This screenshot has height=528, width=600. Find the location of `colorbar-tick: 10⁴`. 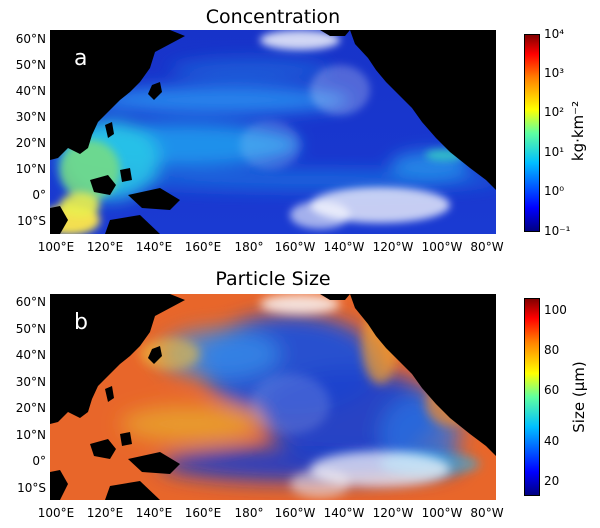

colorbar-tick: 10⁴ is located at coordinates (554, 34).